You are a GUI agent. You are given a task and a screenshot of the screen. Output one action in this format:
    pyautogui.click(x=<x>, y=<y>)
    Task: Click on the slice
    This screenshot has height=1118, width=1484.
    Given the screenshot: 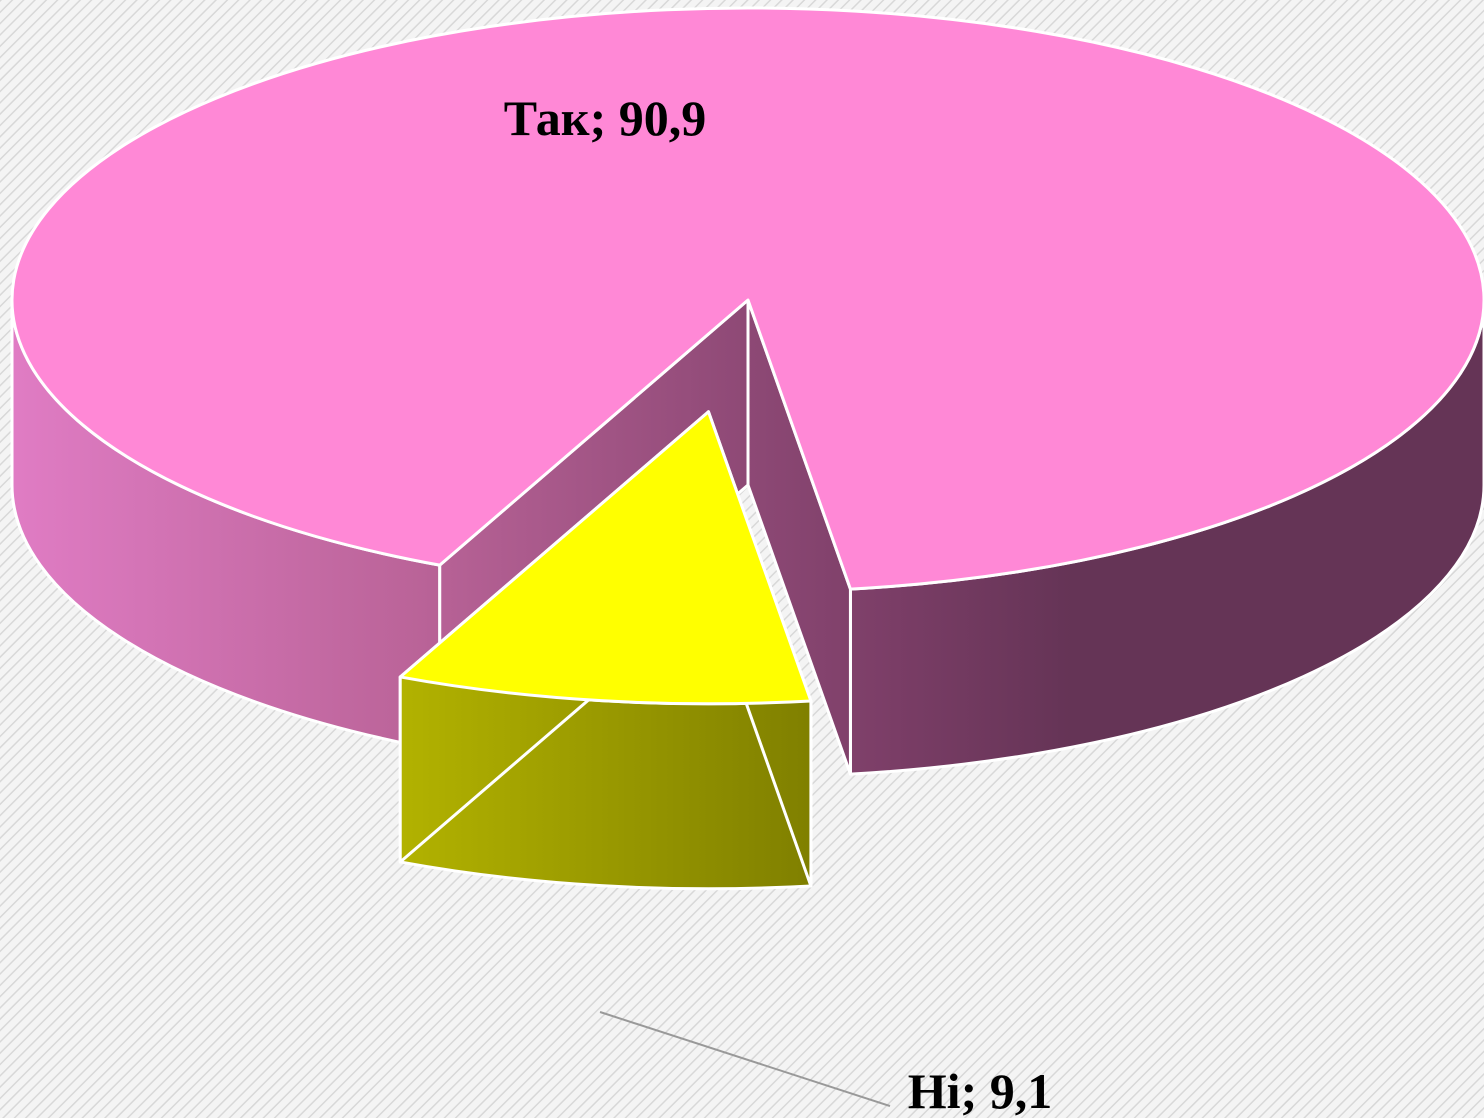 What is the action you would take?
    pyautogui.click(x=605, y=558)
    